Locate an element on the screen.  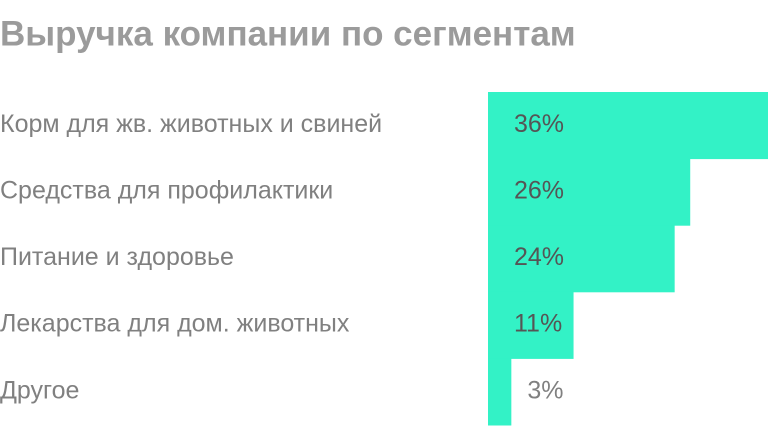
category-label: Средства для профилактики is located at coordinates (166, 191).